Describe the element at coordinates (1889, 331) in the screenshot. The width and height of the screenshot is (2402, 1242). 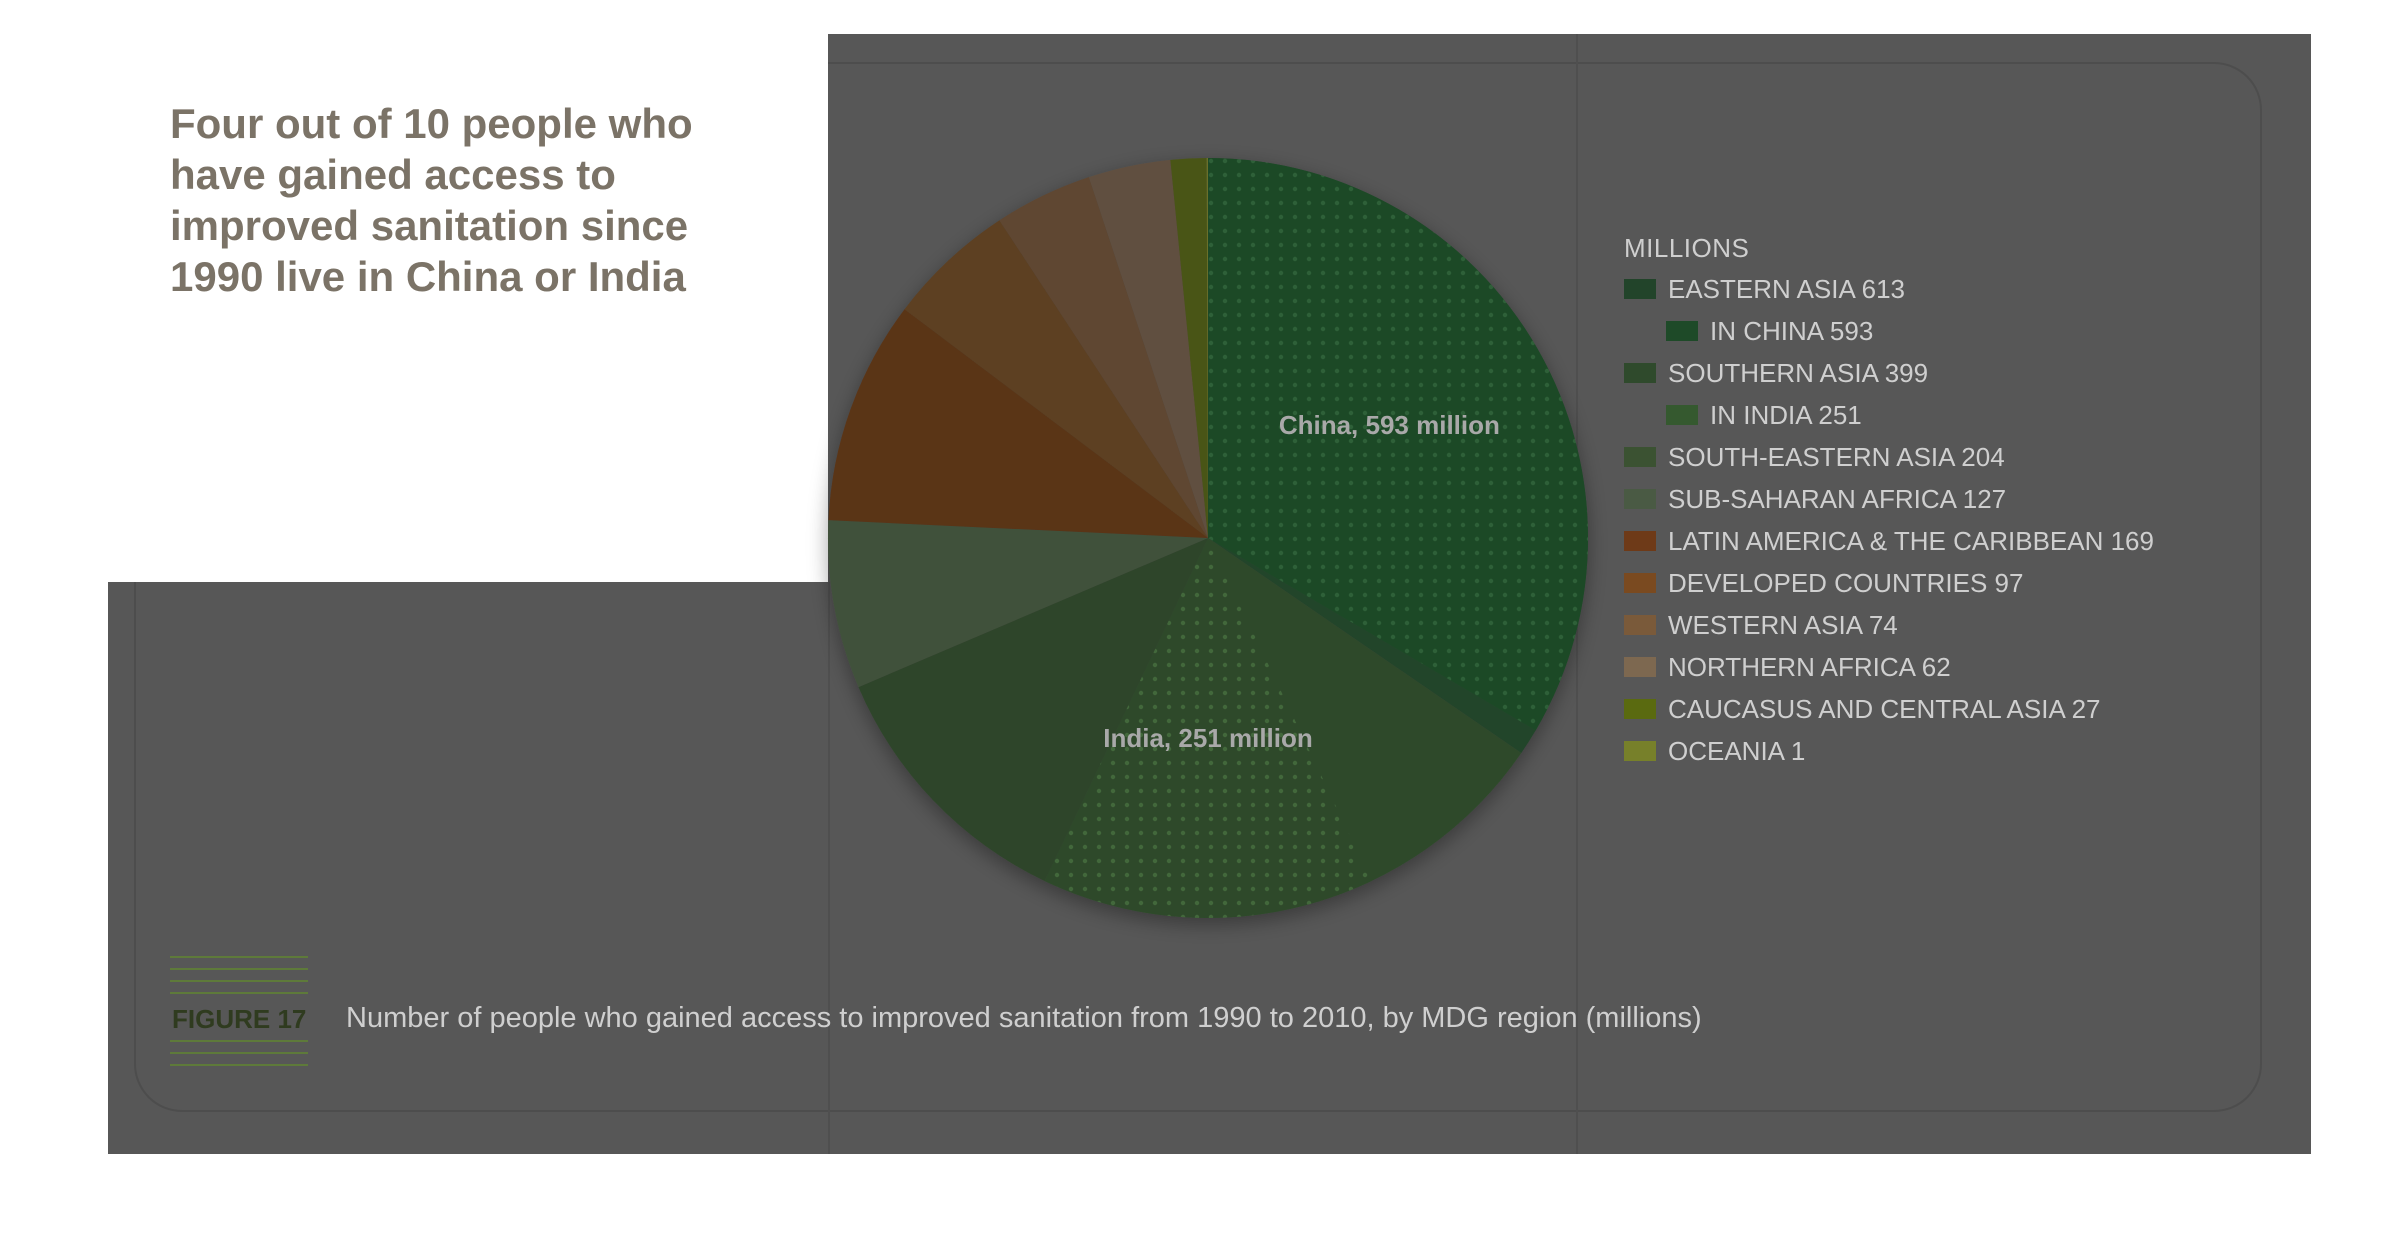
I see `legend-item: IN CHINA 593` at that location.